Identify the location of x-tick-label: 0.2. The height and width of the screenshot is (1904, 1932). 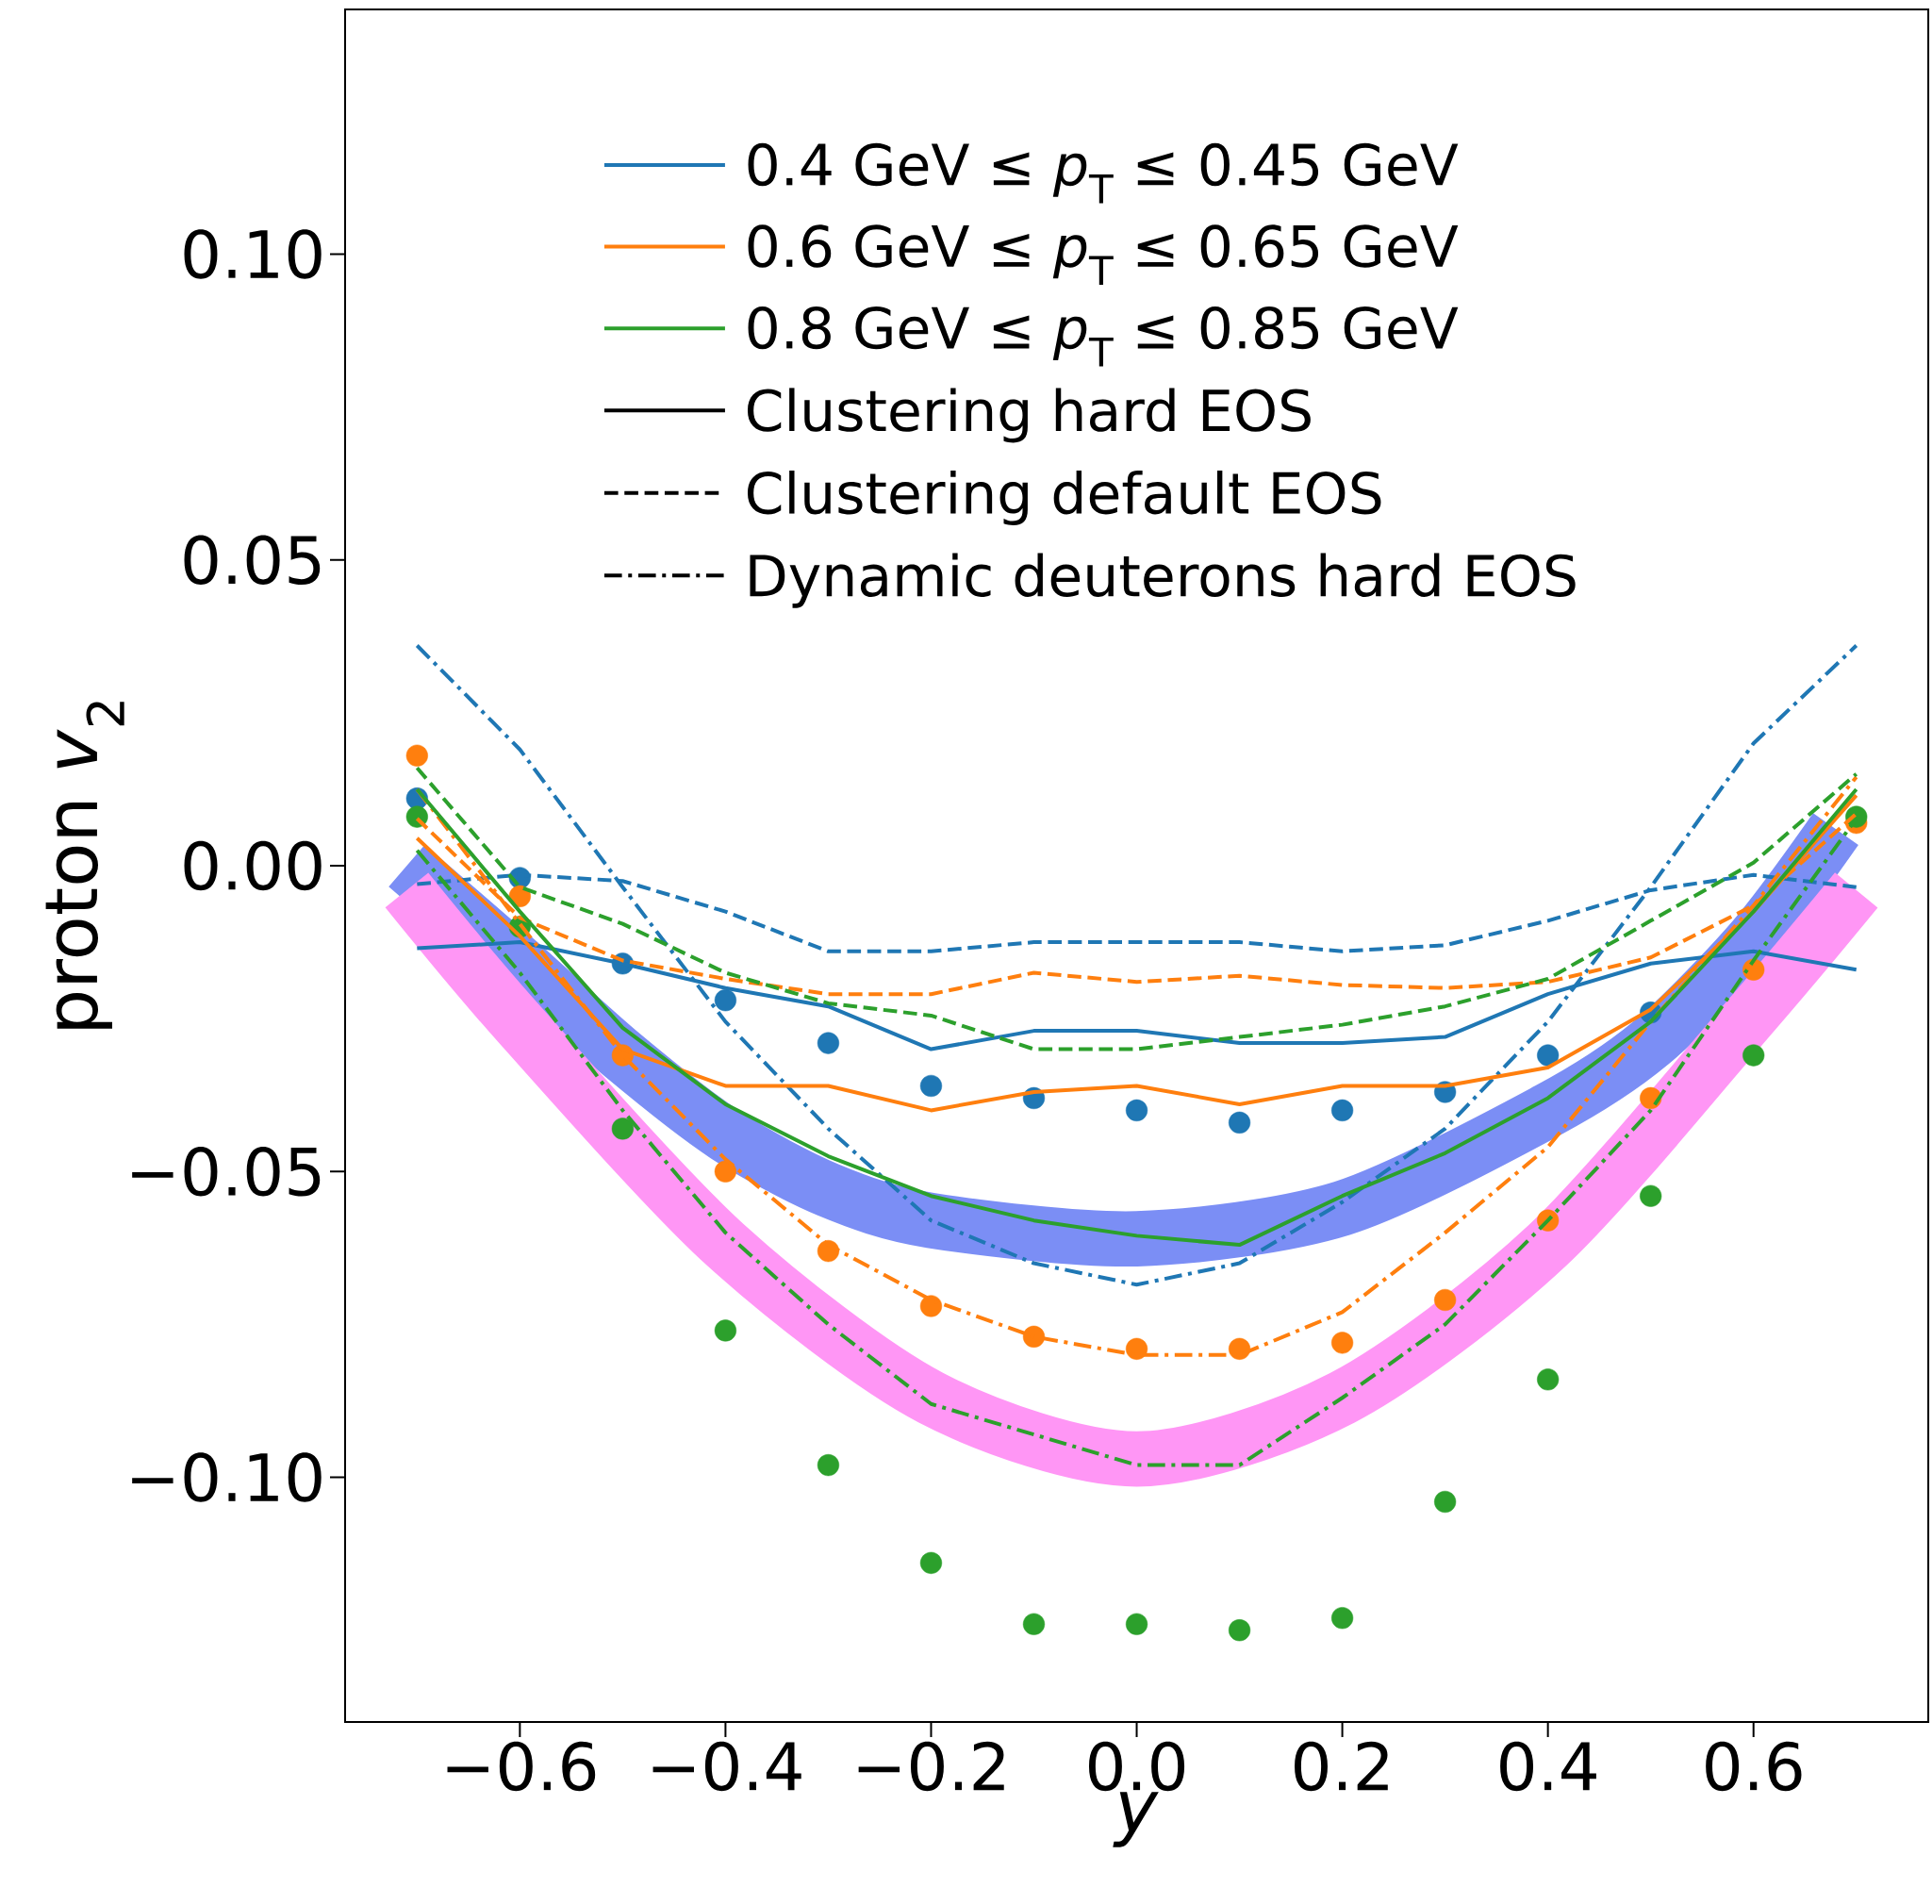
(1341, 1766).